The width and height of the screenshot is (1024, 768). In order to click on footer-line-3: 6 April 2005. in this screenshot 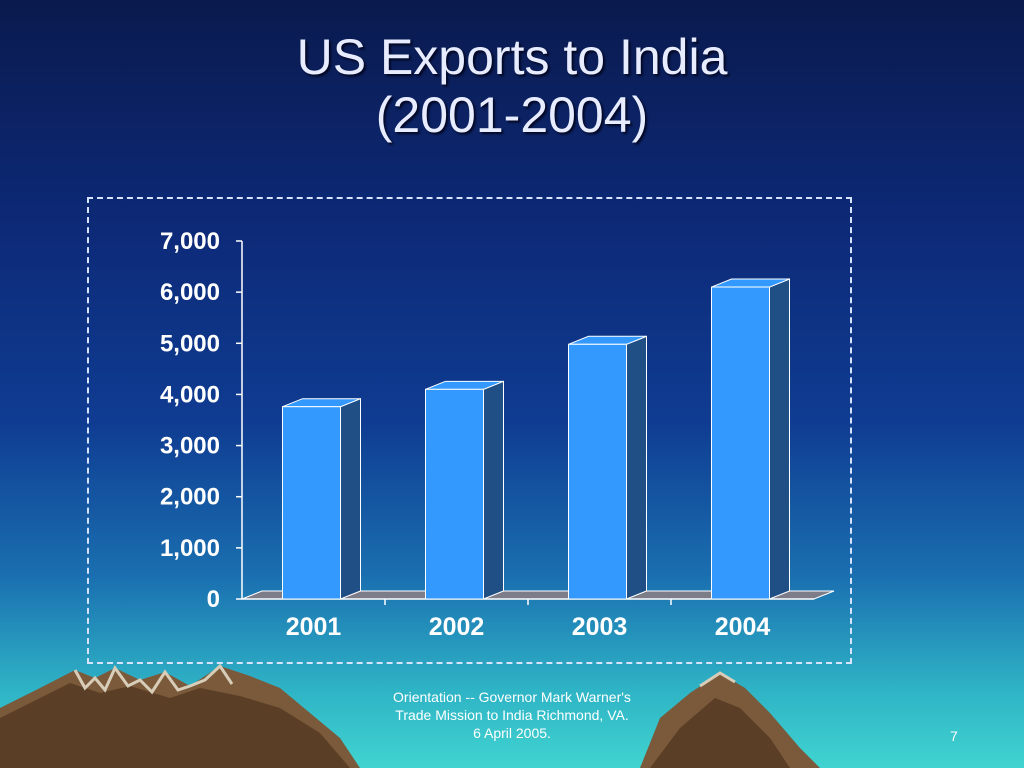, I will do `click(512, 733)`.